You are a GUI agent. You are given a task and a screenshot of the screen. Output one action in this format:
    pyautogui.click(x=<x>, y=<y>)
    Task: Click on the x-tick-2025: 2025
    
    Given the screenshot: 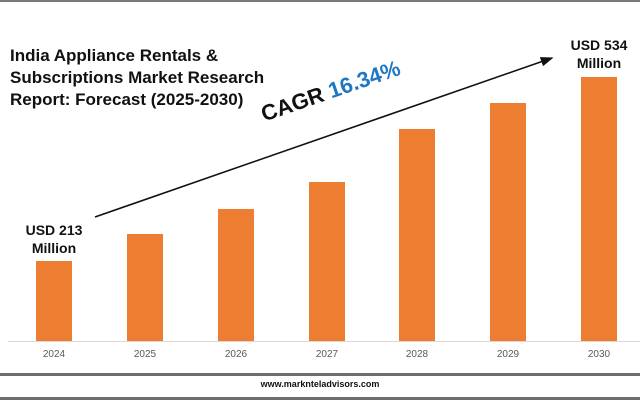 What is the action you would take?
    pyautogui.click(x=145, y=354)
    